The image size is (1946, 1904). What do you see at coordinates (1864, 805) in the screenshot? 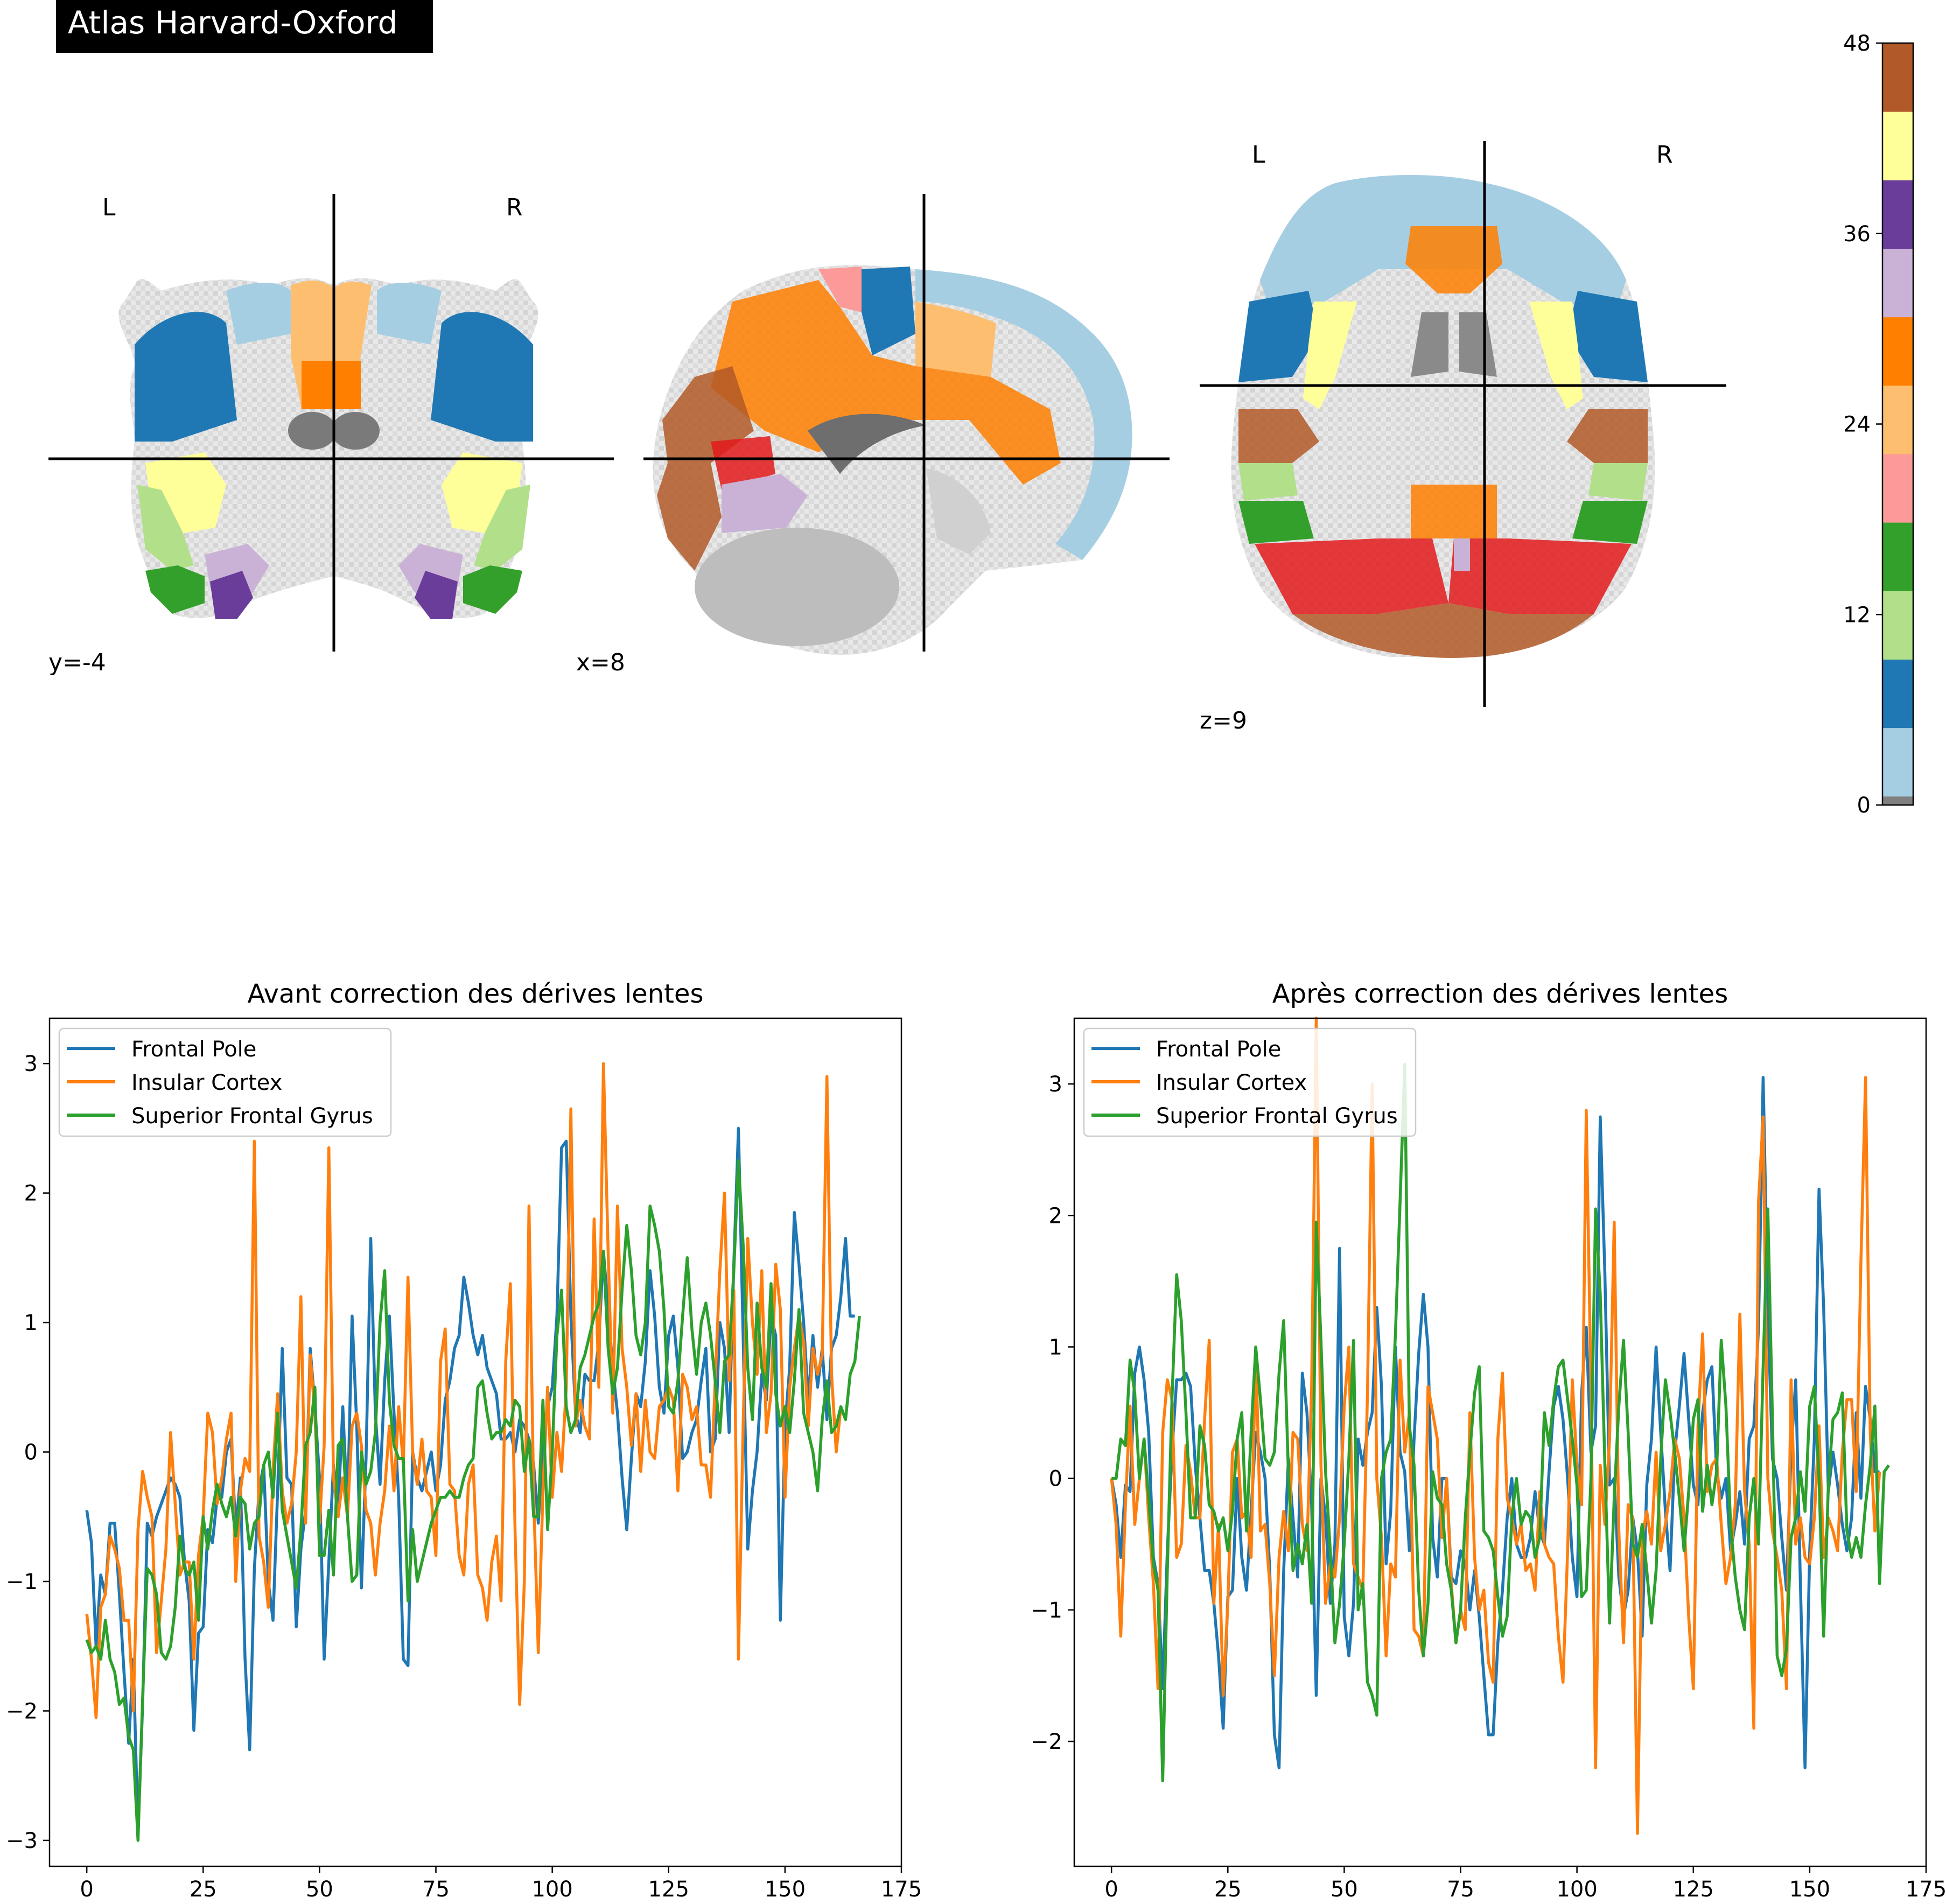
I see `colorbar-tick-label: 0` at bounding box center [1864, 805].